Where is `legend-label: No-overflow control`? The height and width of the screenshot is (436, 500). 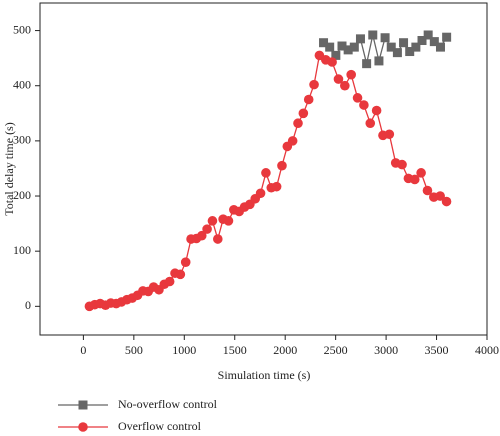 legend-label: No-overflow control is located at coordinates (168, 404).